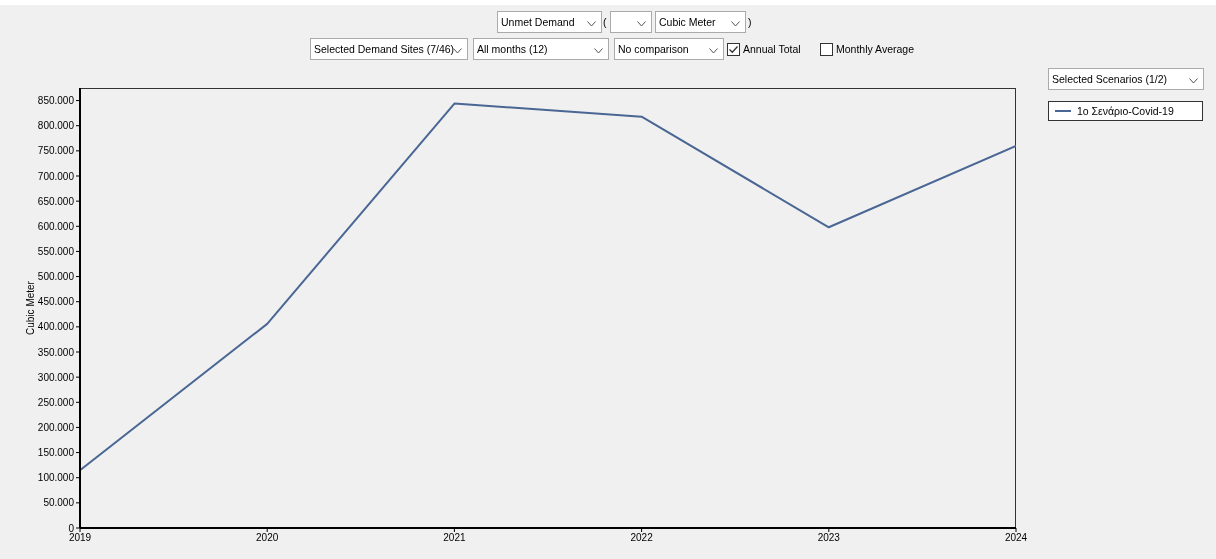 The height and width of the screenshot is (559, 1216). What do you see at coordinates (56, 352) in the screenshot?
I see `y-tick-label: 350.000` at bounding box center [56, 352].